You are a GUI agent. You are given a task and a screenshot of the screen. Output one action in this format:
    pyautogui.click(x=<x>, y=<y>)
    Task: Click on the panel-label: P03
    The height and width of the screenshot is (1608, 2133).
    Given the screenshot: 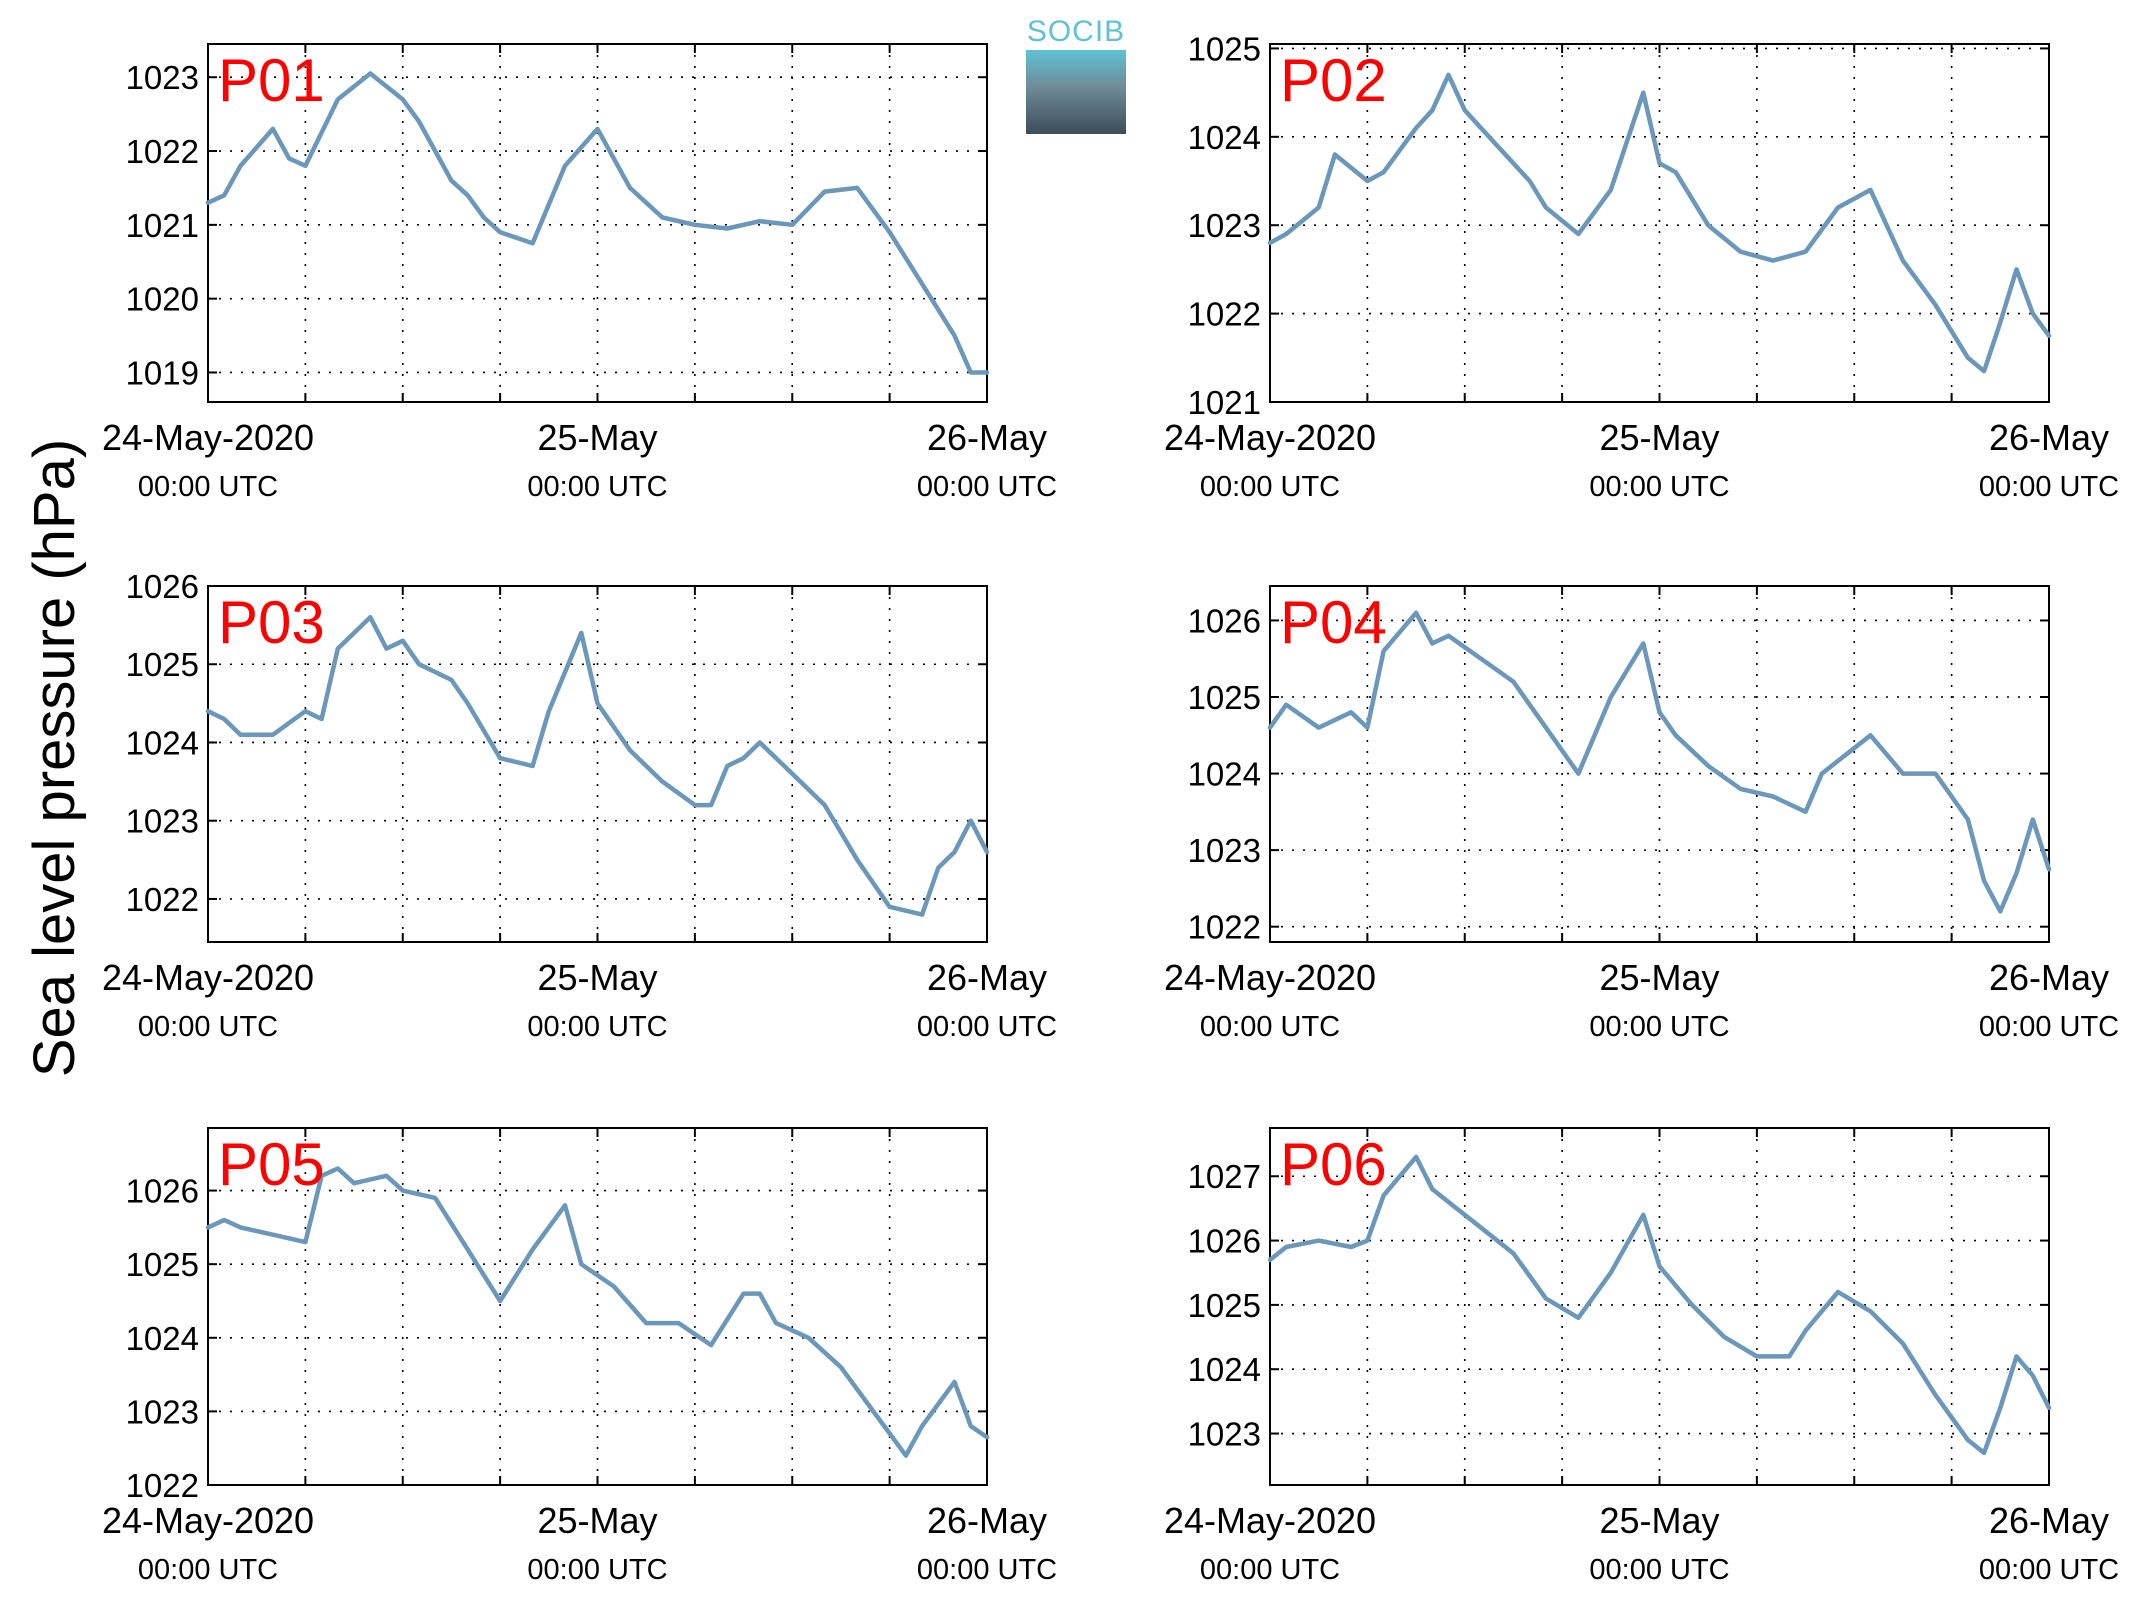 What is the action you would take?
    pyautogui.click(x=271, y=622)
    